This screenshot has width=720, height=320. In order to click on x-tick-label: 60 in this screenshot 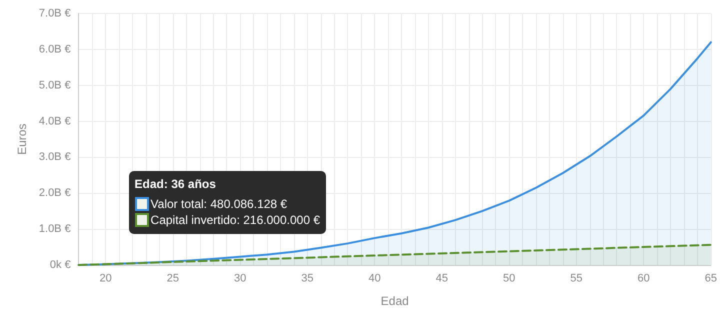, I will do `click(644, 278)`.